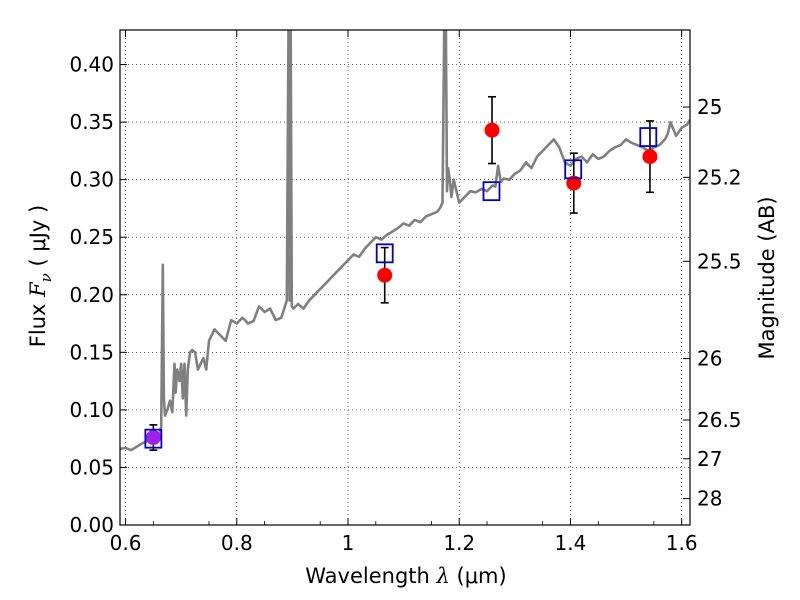  Describe the element at coordinates (91, 352) in the screenshot. I see `y-tick-label: 0.15` at that location.